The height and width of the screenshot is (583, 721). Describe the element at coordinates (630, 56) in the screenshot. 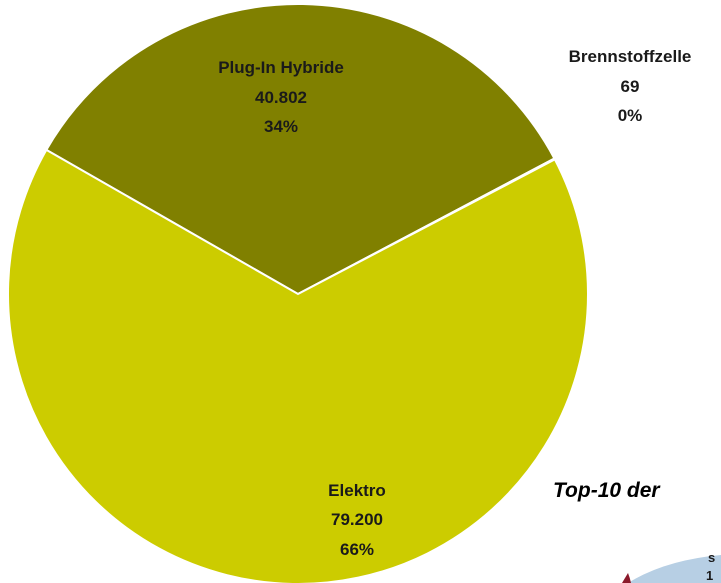

I see `slice-name: Brennstoffzelle` at that location.